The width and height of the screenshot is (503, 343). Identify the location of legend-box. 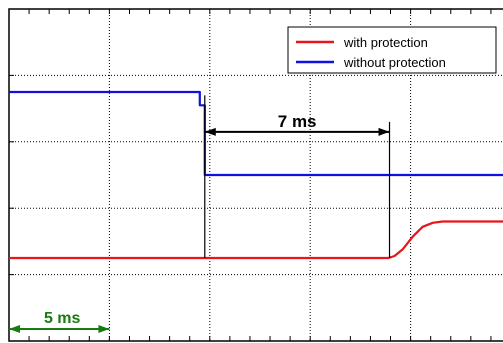
(392, 50).